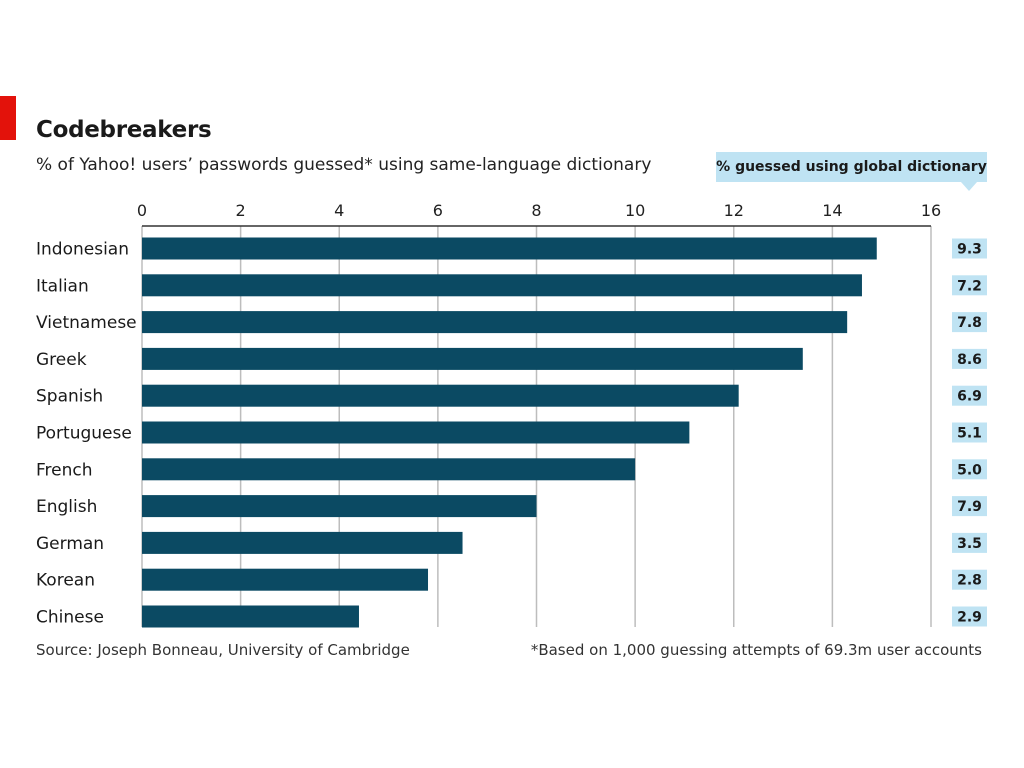 The width and height of the screenshot is (1024, 768). What do you see at coordinates (536, 210) in the screenshot?
I see `x-tick-label: 8` at bounding box center [536, 210].